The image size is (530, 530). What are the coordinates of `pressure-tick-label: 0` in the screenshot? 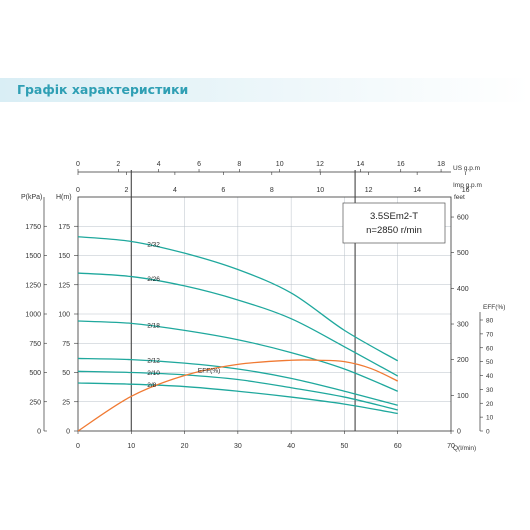 It's located at (39, 432).